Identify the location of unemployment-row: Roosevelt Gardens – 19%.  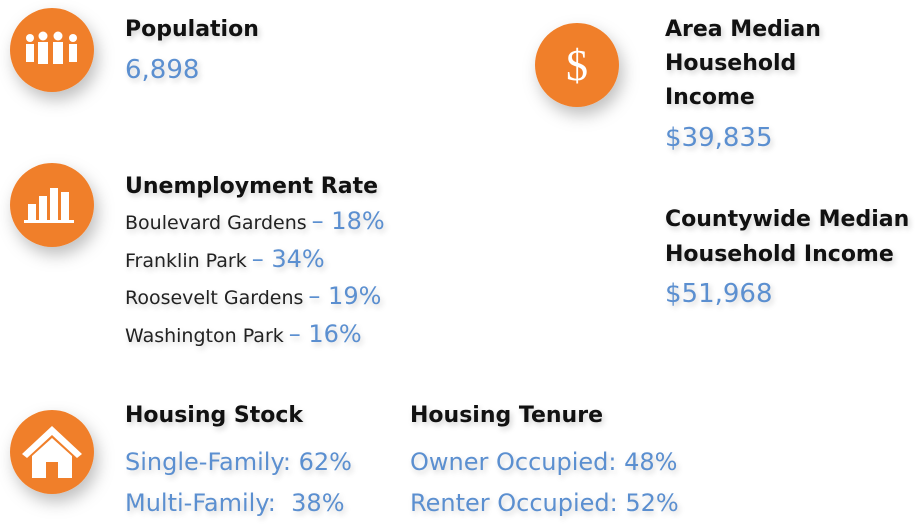
(253, 296).